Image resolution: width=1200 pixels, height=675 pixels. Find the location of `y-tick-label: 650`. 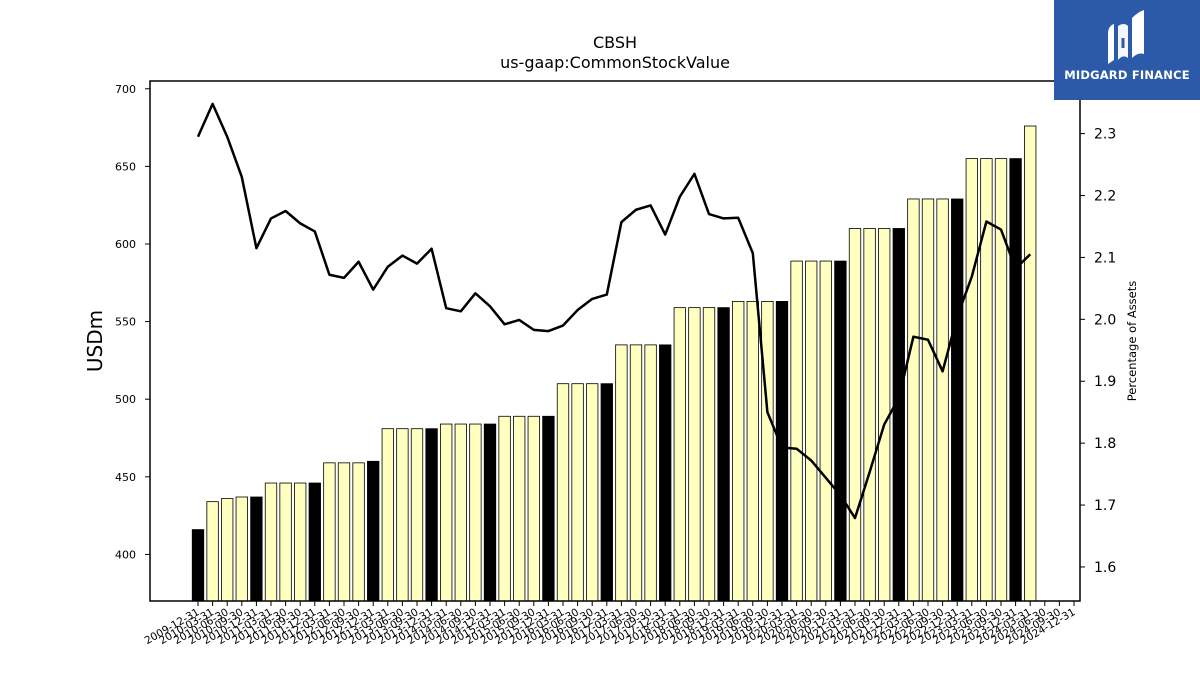

y-tick-label: 650 is located at coordinates (125, 166).